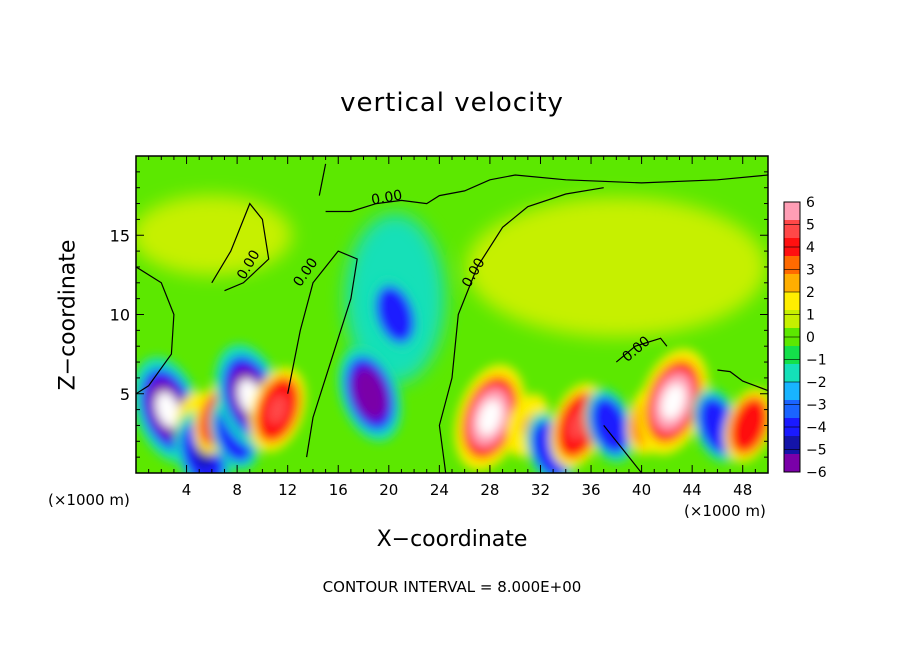 The image size is (904, 654). I want to click on x-tick-label: 40, so click(641, 490).